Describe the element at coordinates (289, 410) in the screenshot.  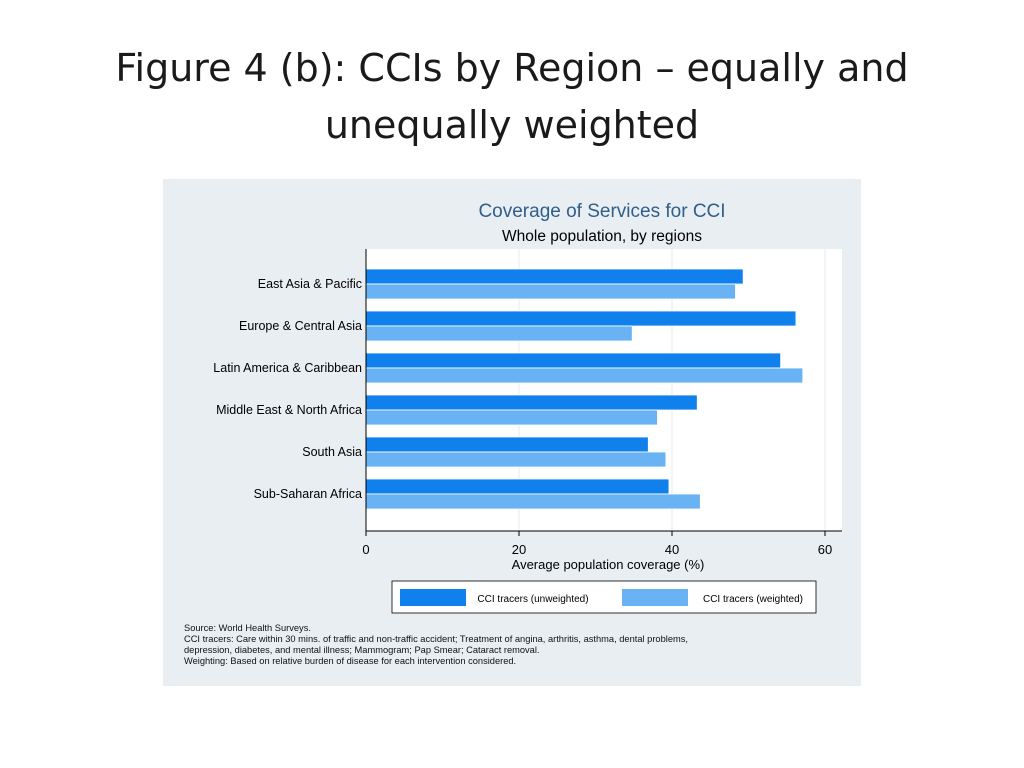
I see `category-label-3: Middle East & North Africa` at that location.